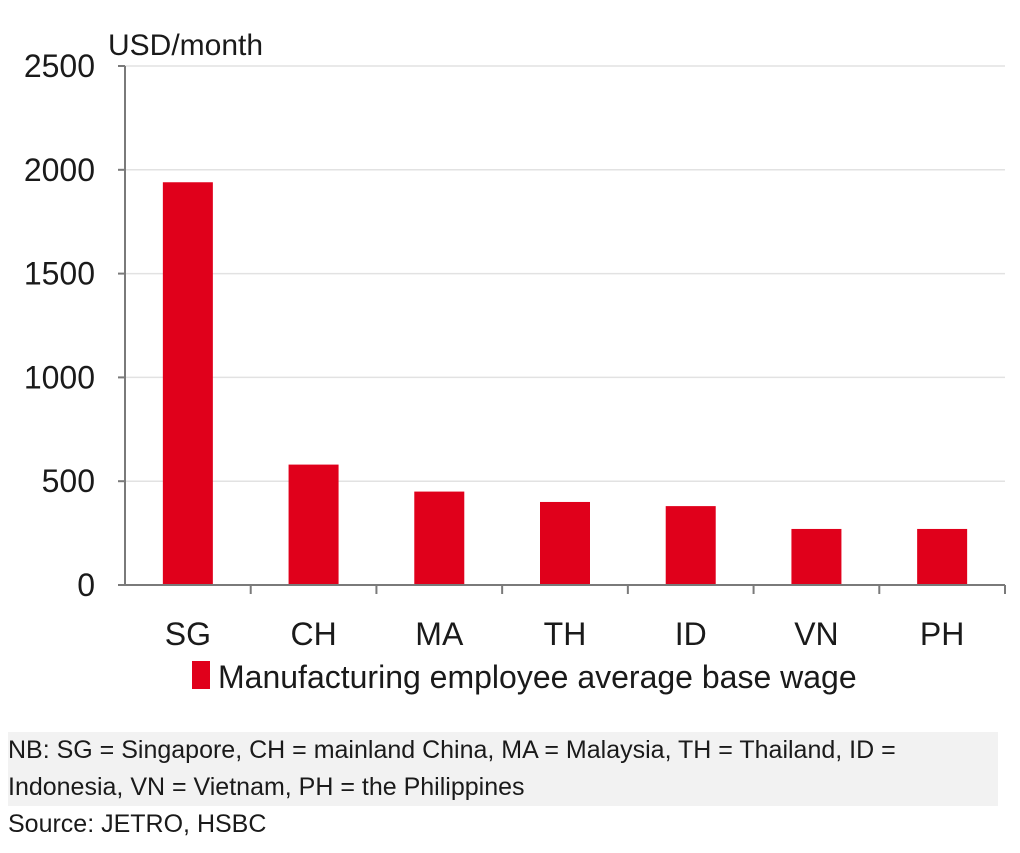 The height and width of the screenshot is (853, 1020). I want to click on legend-label: Manufacturing employee average base wage, so click(537, 677).